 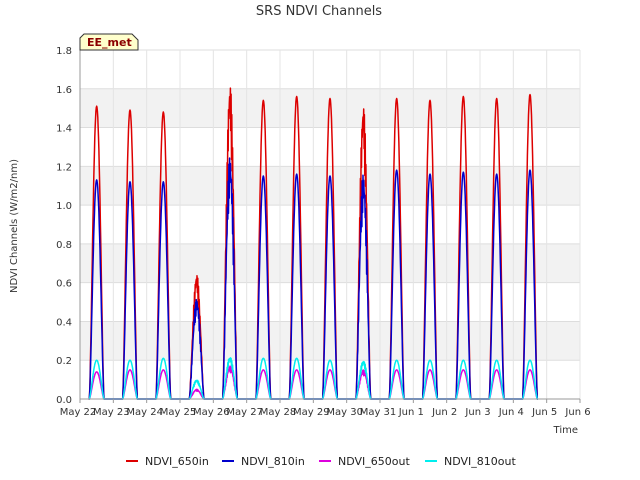 What do you see at coordinates (278, 412) in the screenshot?
I see `x-tick-label: May 28` at bounding box center [278, 412].